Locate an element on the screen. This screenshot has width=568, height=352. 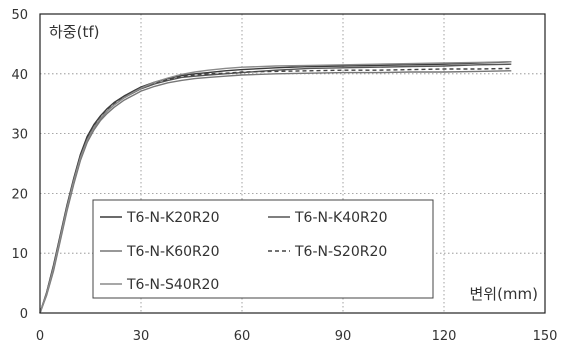
x-tick-label: 90 is located at coordinates (343, 336).